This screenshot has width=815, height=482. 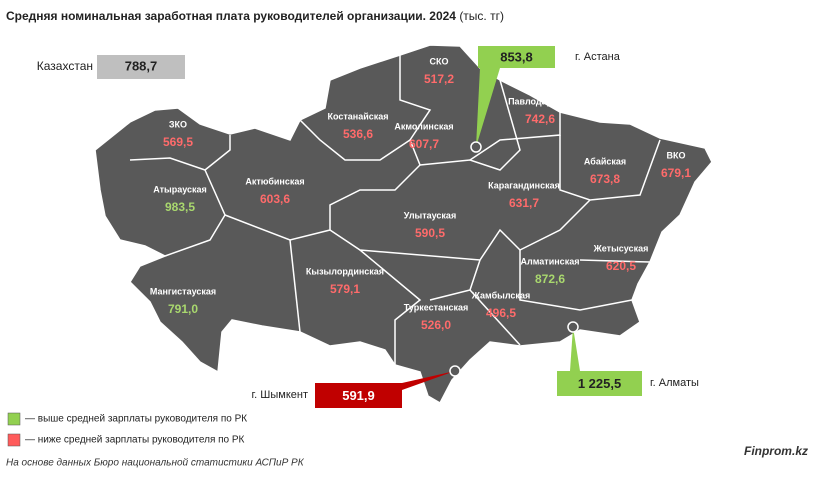 I want to click on region-name: Карагандинская, so click(x=524, y=185).